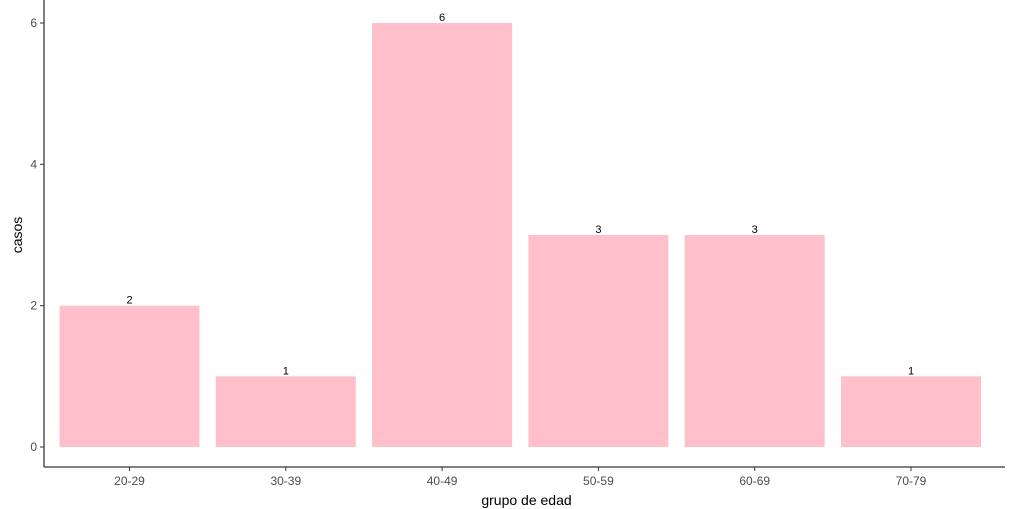  What do you see at coordinates (33, 447) in the screenshot?
I see `y-tick-label-0: 0` at bounding box center [33, 447].